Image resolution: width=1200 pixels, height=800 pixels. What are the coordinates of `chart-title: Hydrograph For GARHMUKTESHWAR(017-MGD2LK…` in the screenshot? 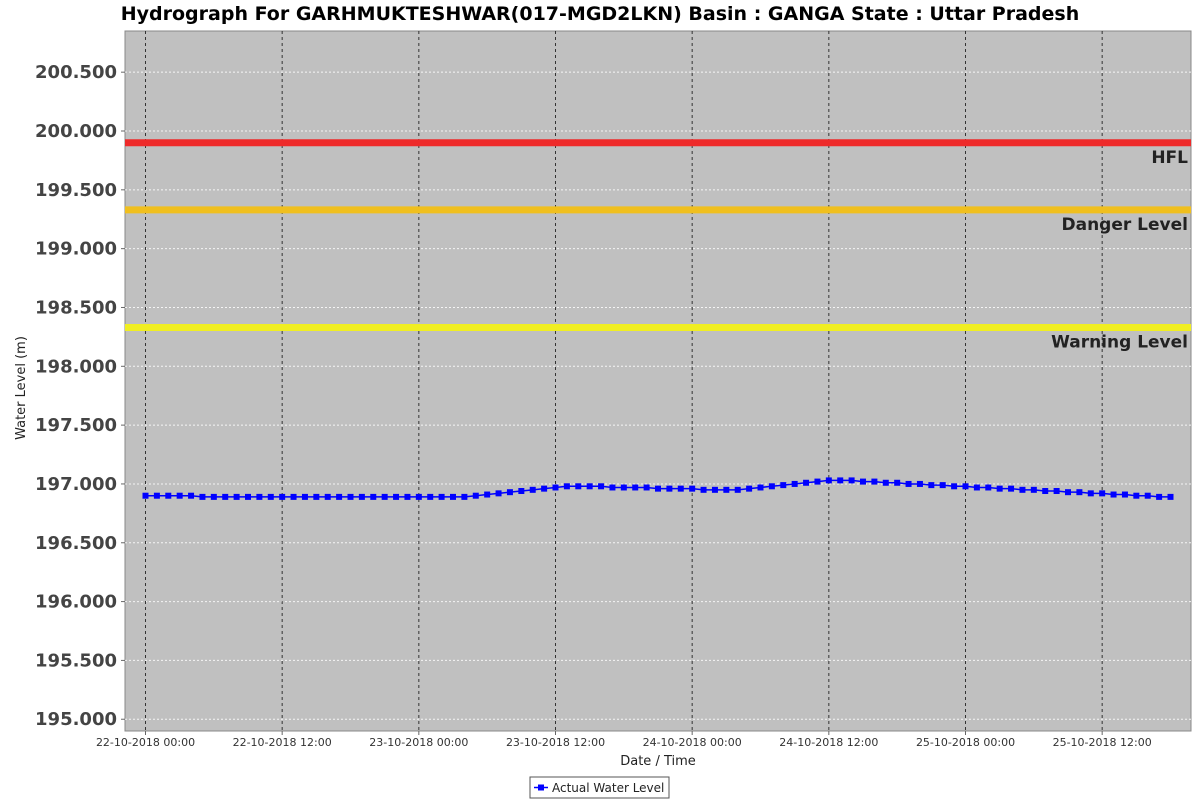 It's located at (600, 14).